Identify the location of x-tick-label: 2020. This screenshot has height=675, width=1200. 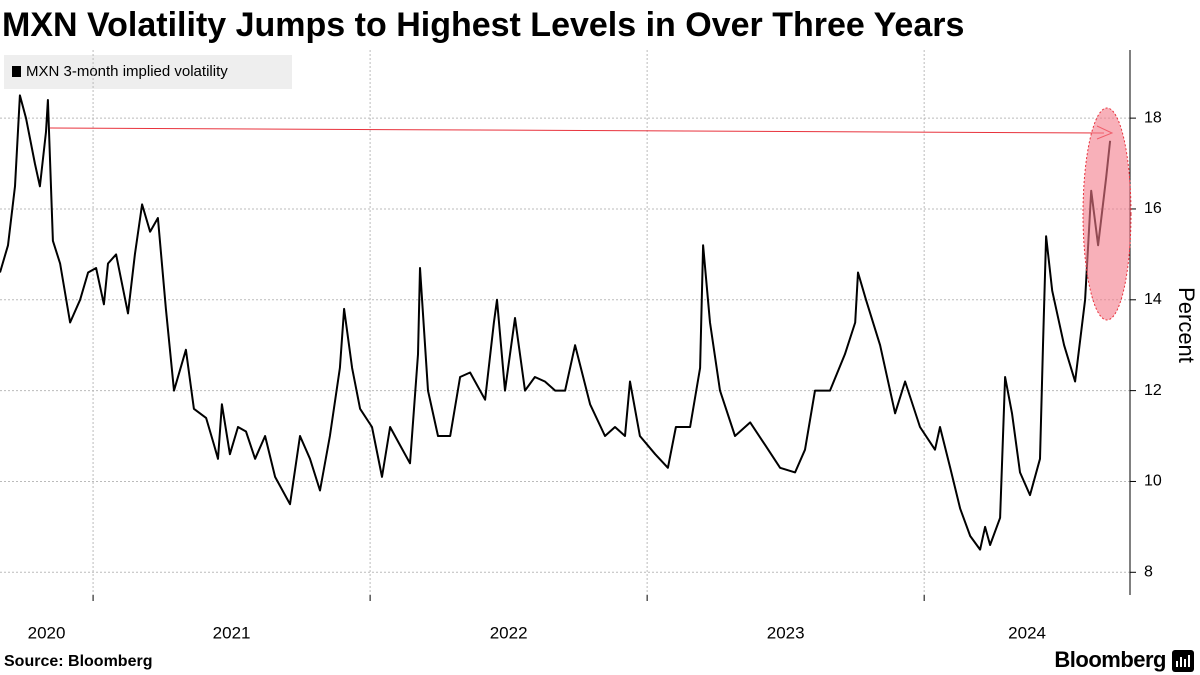
(47, 632).